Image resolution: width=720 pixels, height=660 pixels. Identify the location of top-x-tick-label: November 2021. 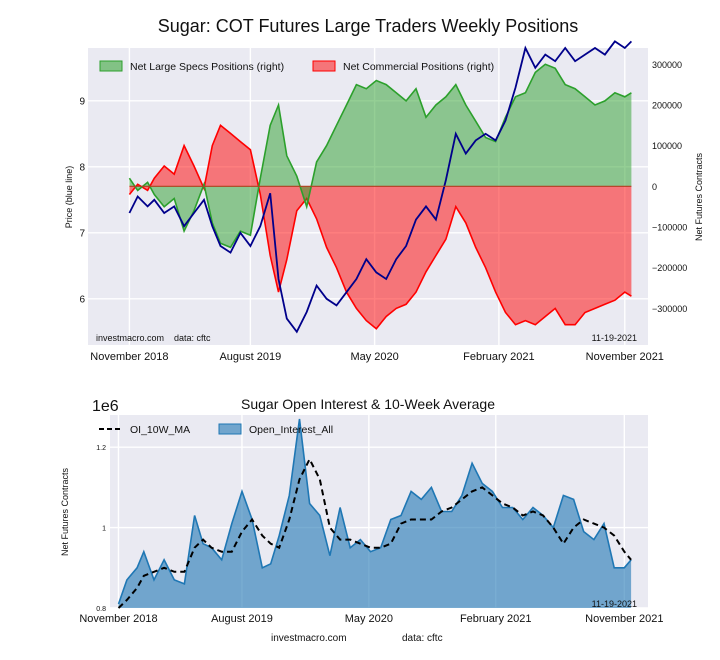
(625, 357).